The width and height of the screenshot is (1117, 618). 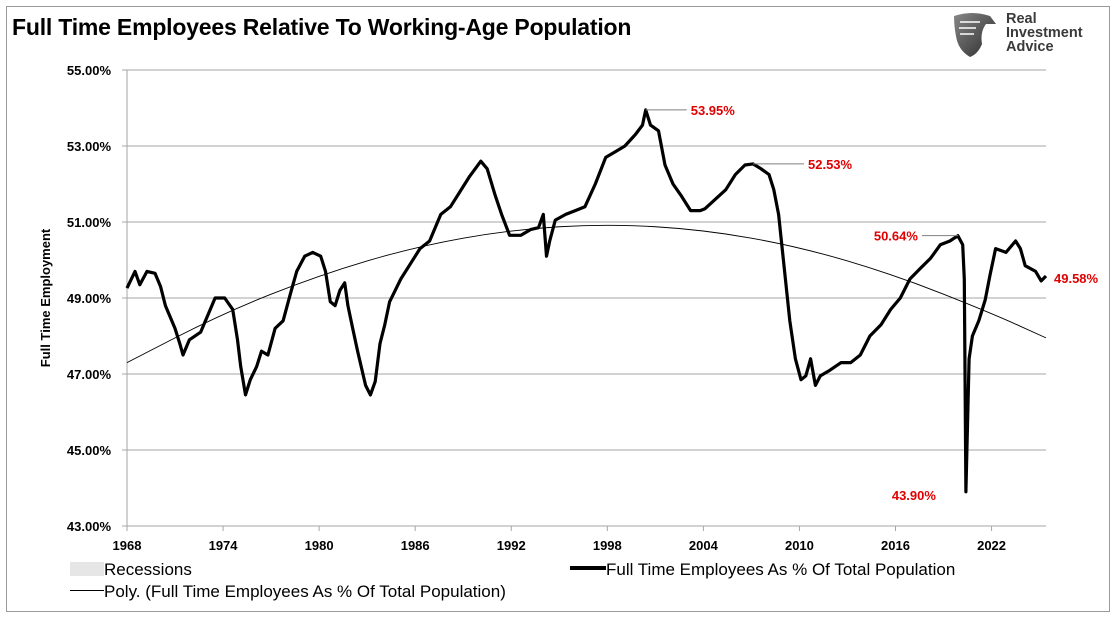 What do you see at coordinates (713, 110) in the screenshot?
I see `annotation-label: 53.95%` at bounding box center [713, 110].